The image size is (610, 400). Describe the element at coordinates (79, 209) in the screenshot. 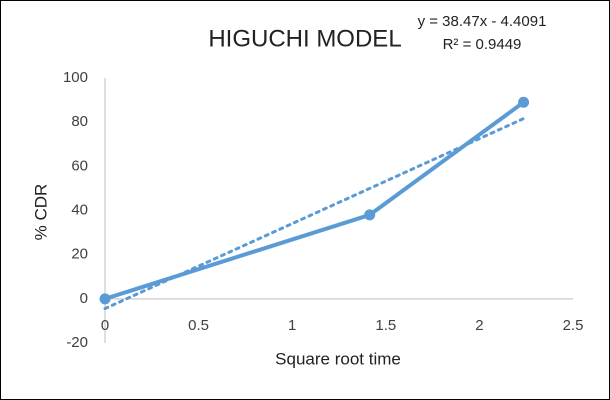

I see `y-tick-label: 40` at that location.